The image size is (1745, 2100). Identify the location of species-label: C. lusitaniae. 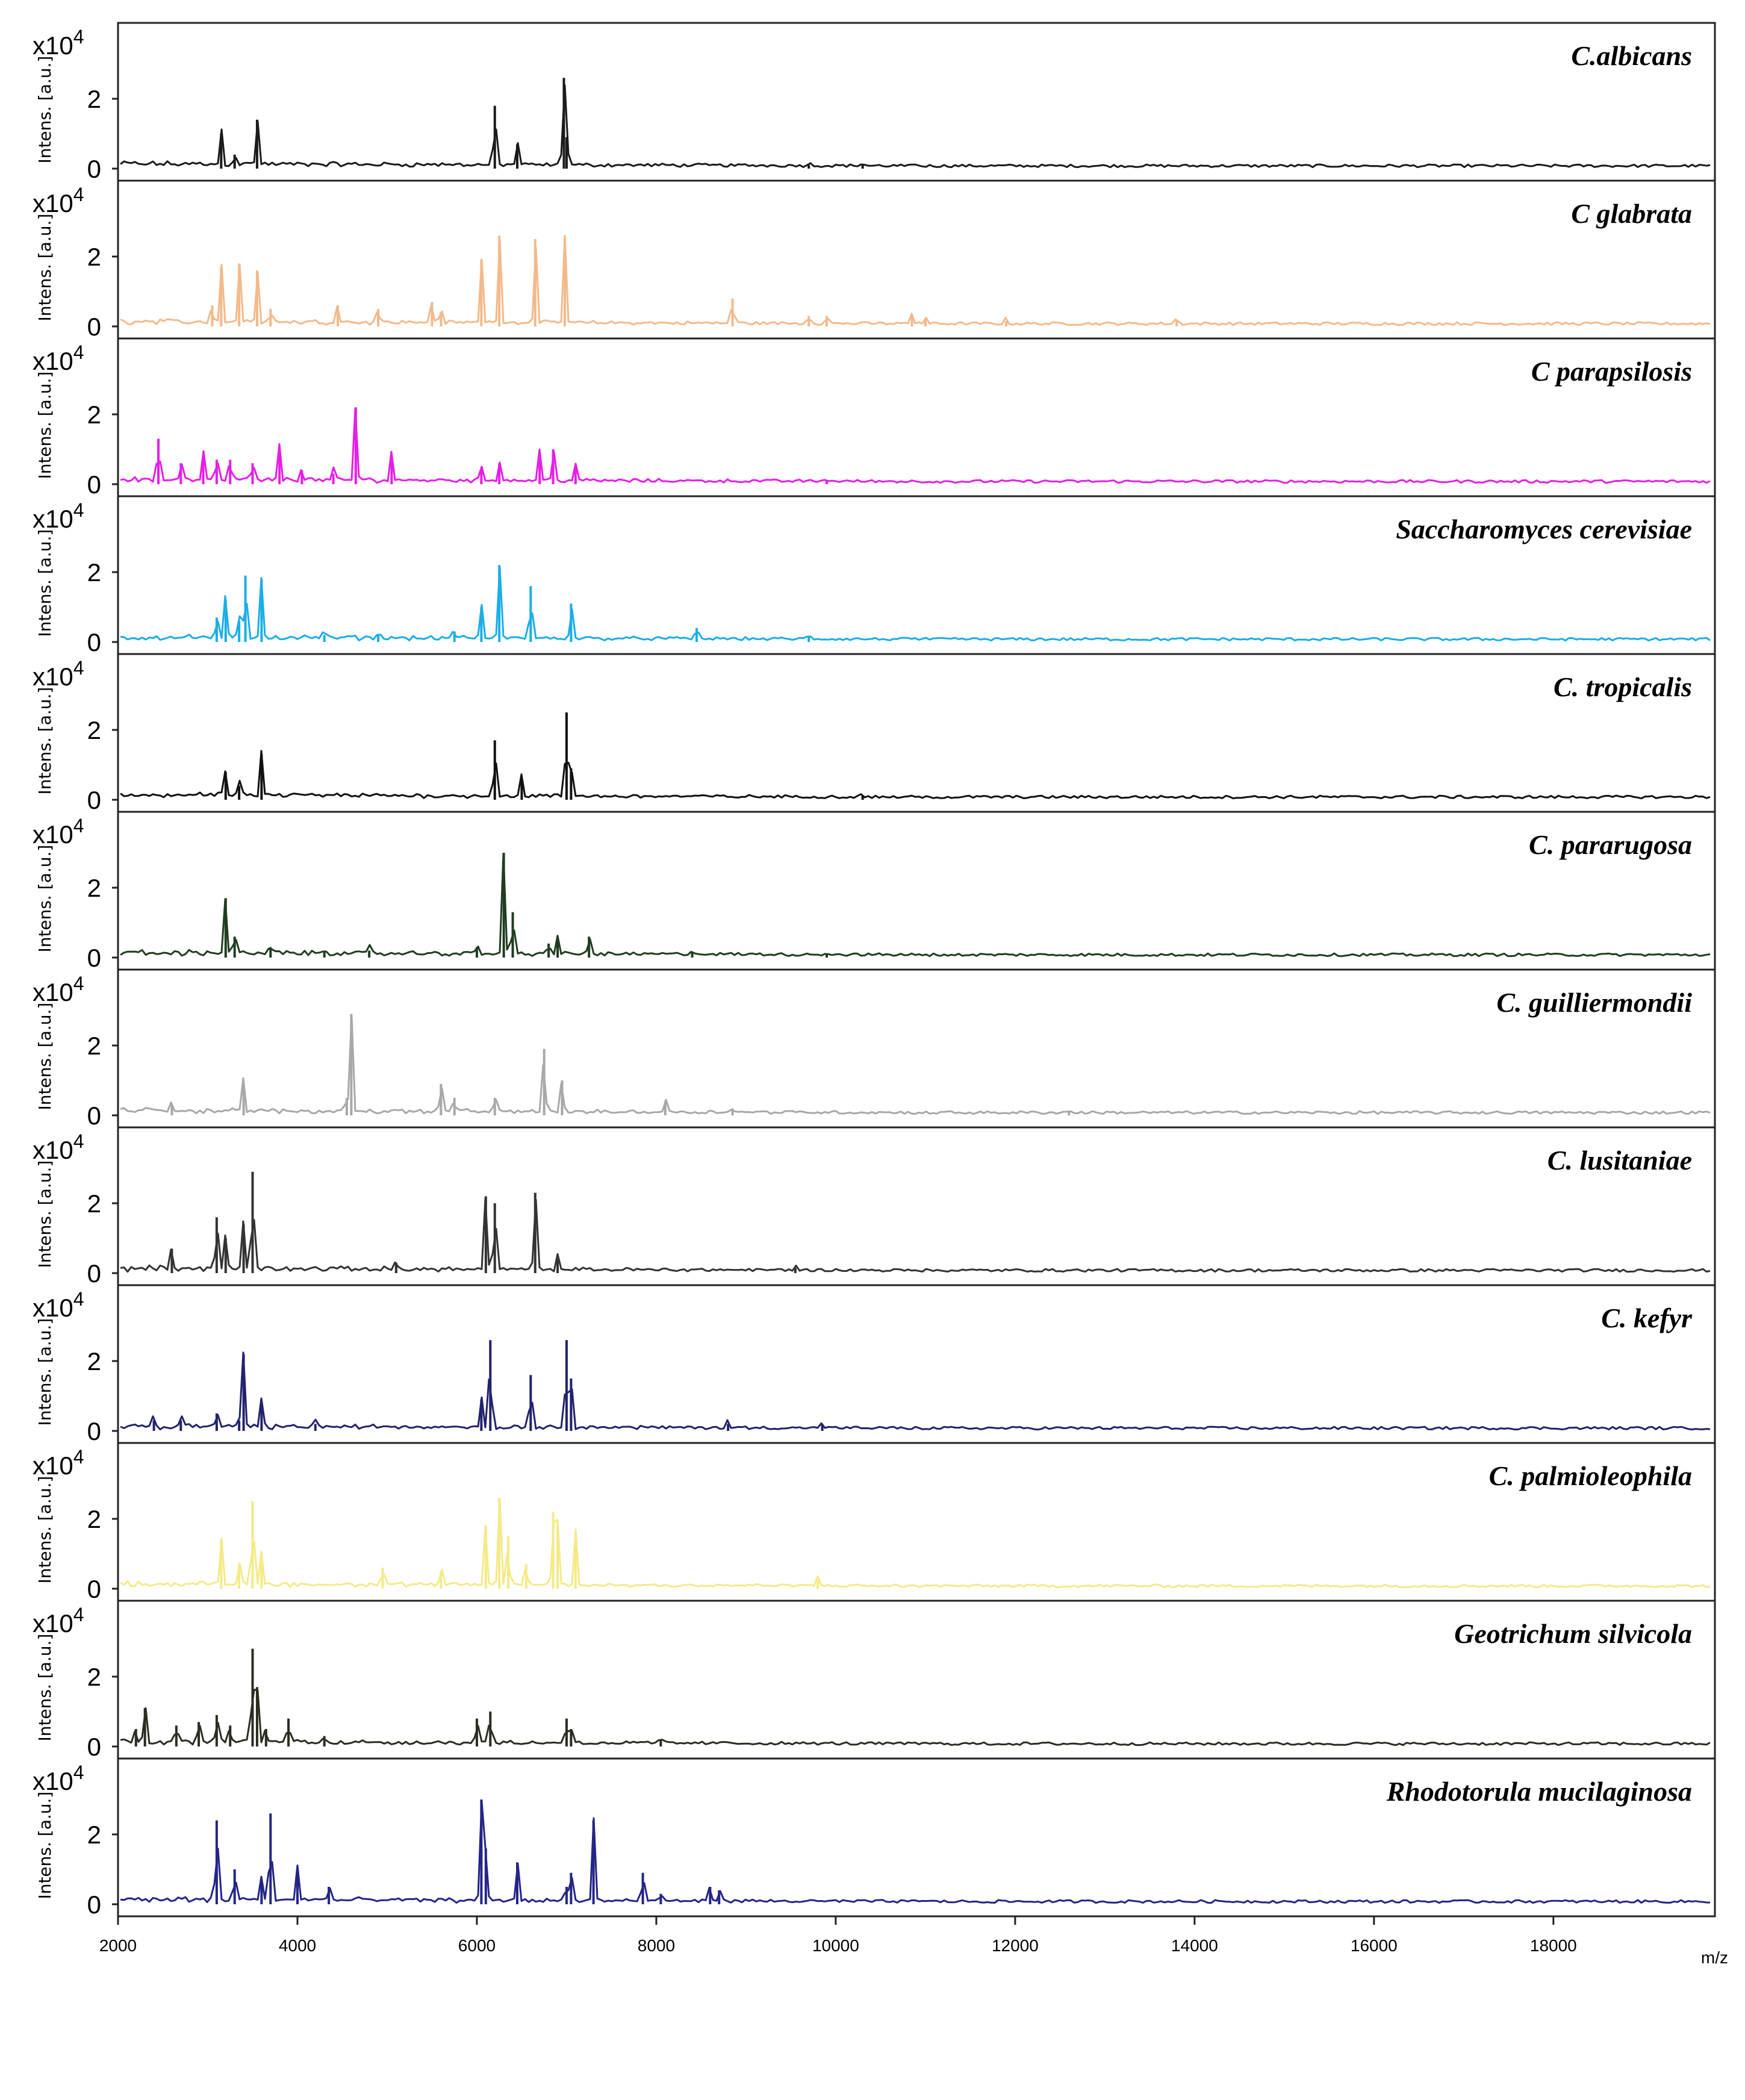
(1619, 1160).